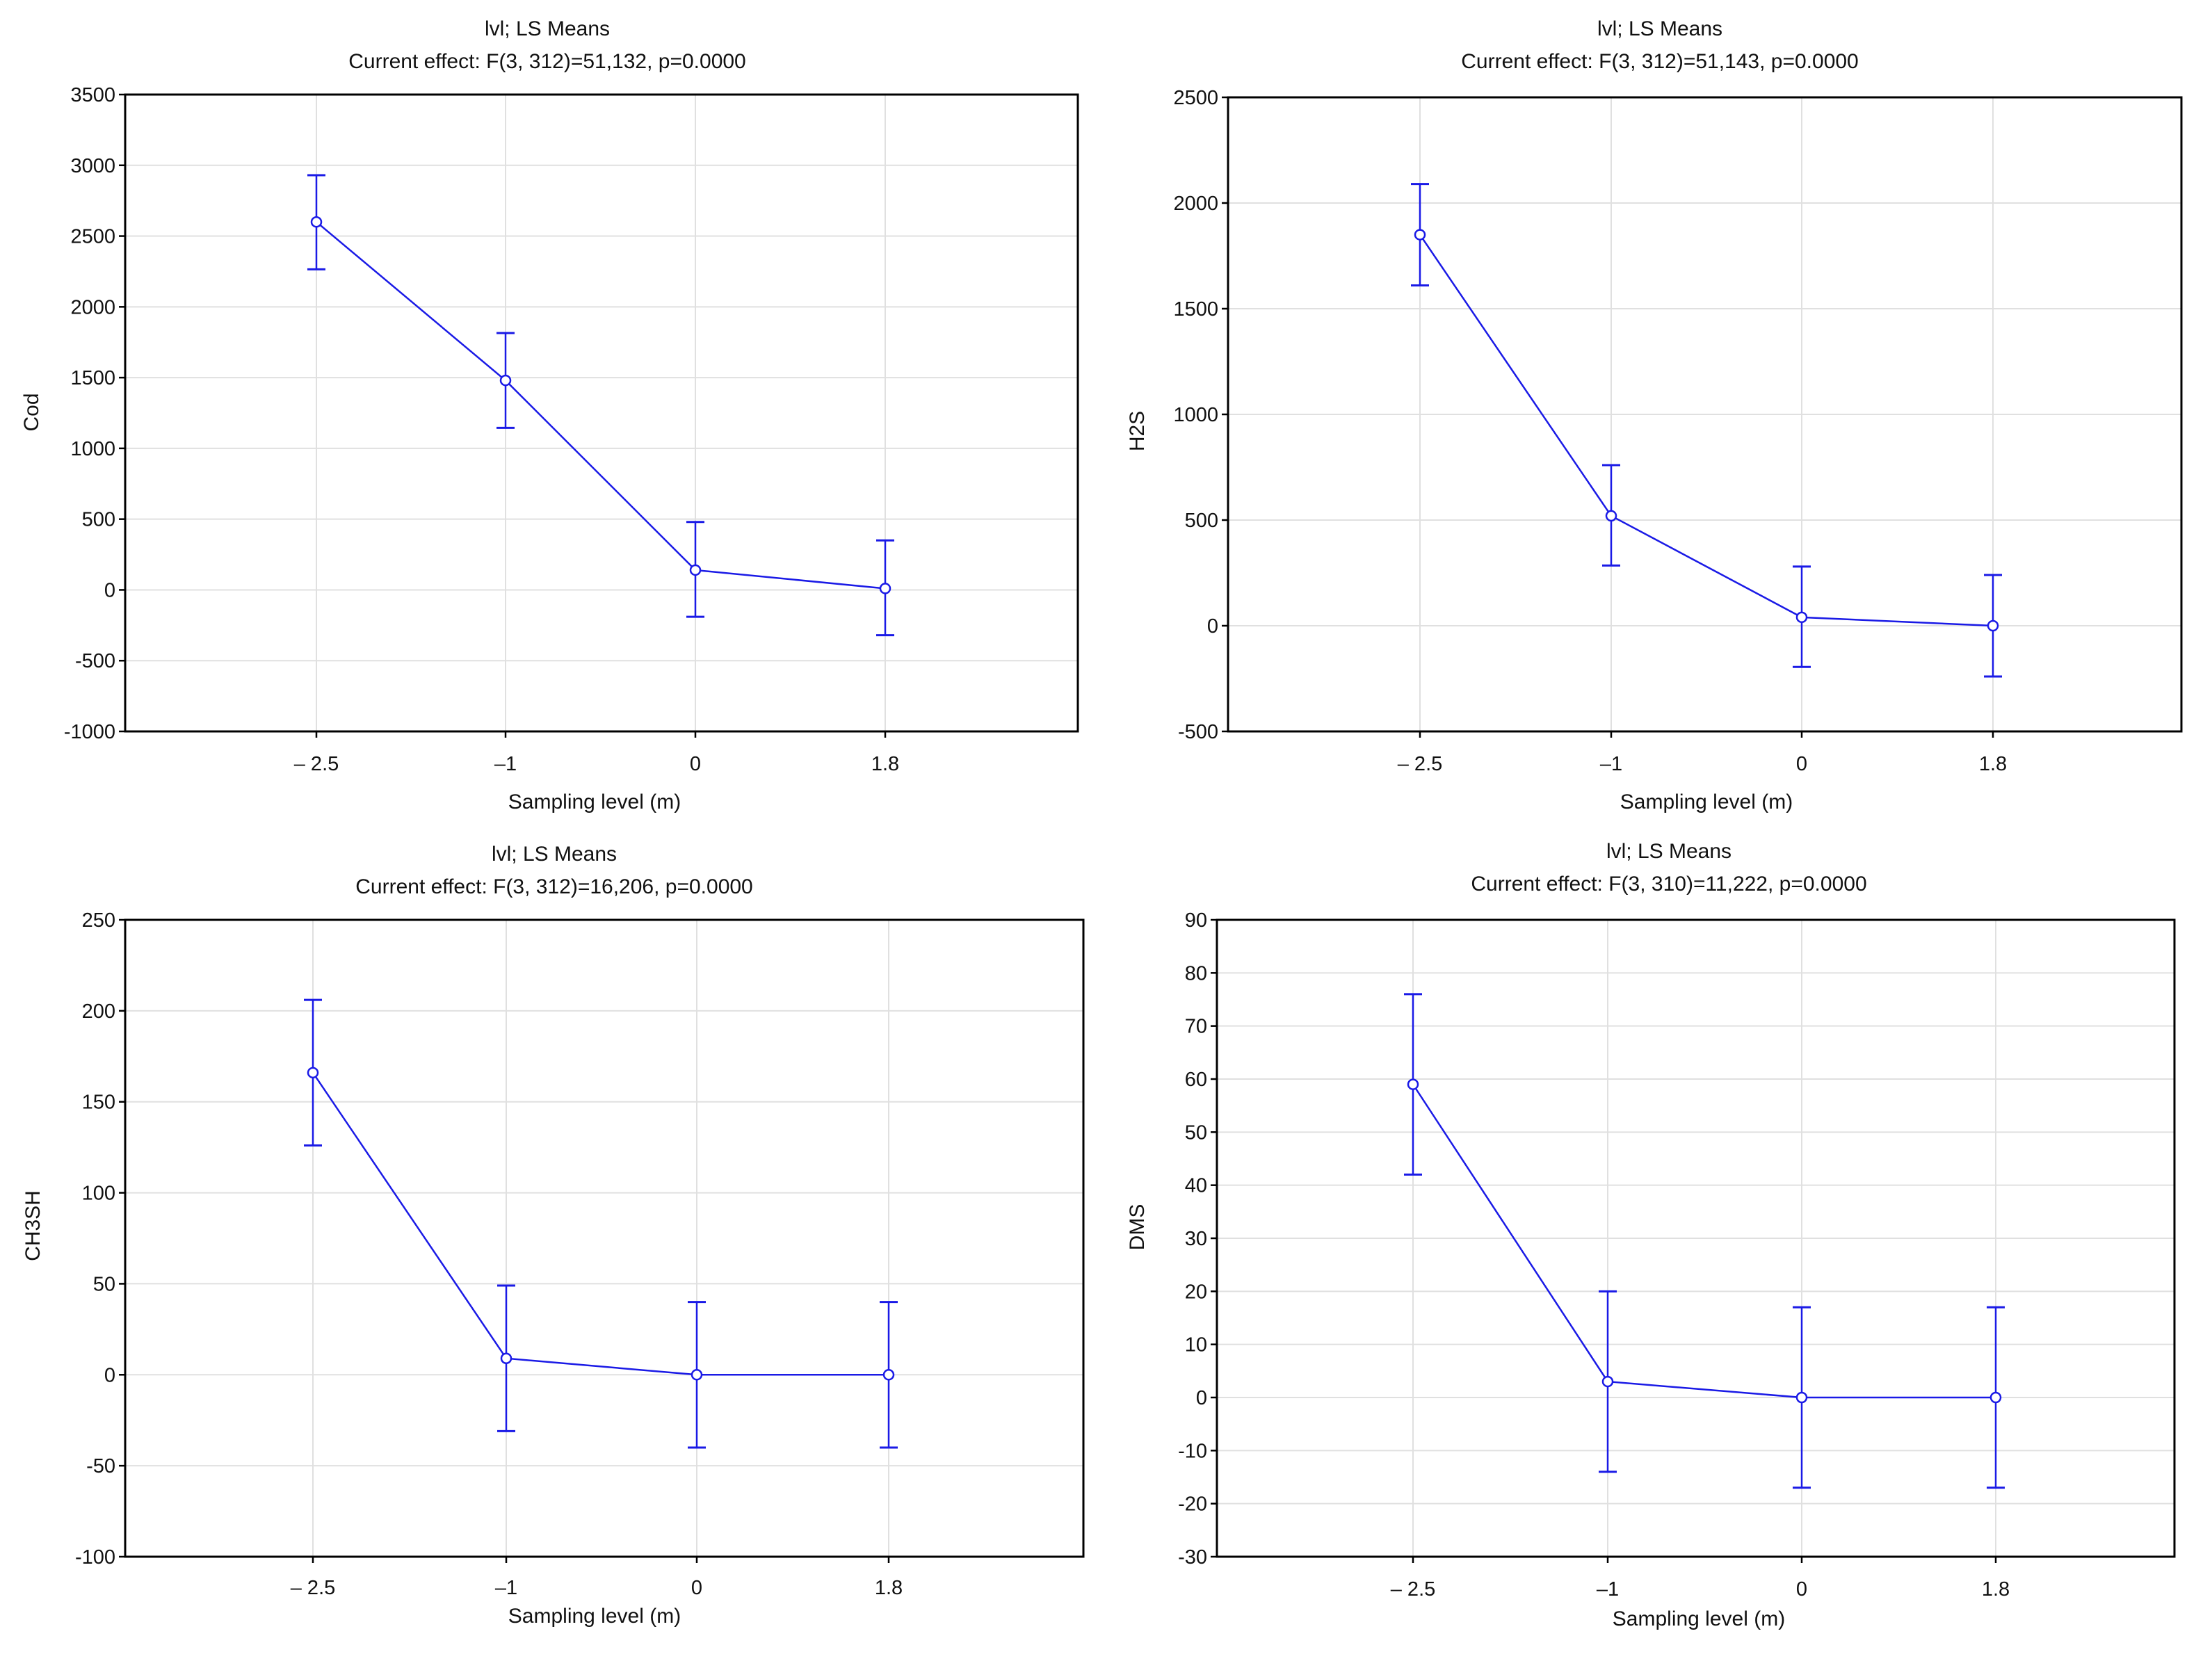 The image size is (2212, 1661). I want to click on y-tick-label: 20, so click(1196, 1292).